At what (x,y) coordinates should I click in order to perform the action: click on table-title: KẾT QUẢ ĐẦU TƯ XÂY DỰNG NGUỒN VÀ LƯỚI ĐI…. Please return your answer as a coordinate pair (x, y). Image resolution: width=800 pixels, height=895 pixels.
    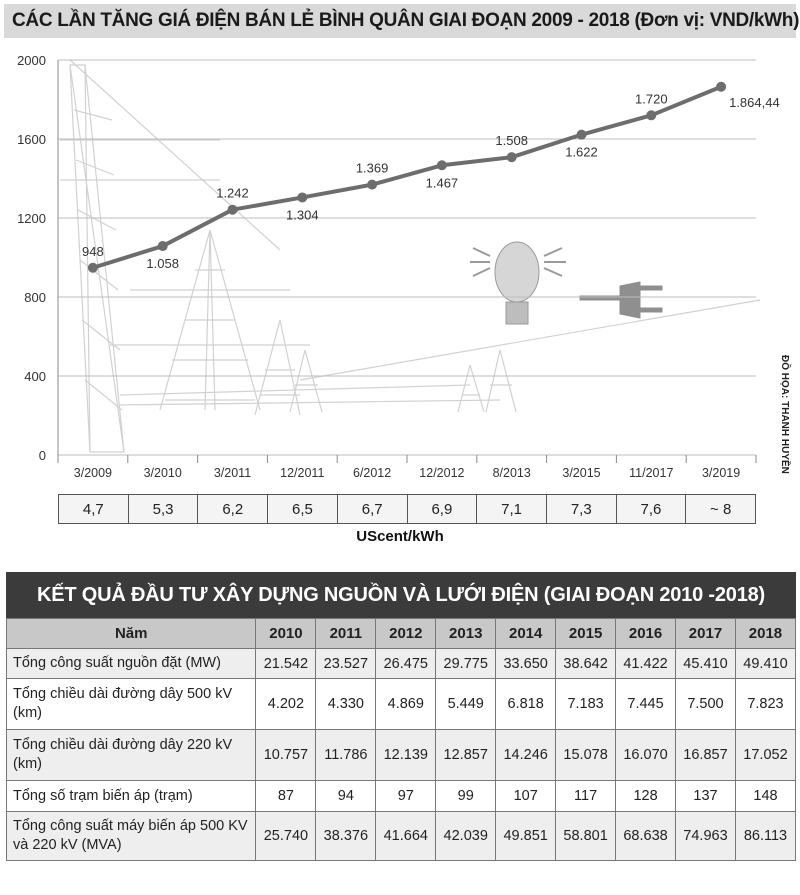
    Looking at the image, I should click on (401, 595).